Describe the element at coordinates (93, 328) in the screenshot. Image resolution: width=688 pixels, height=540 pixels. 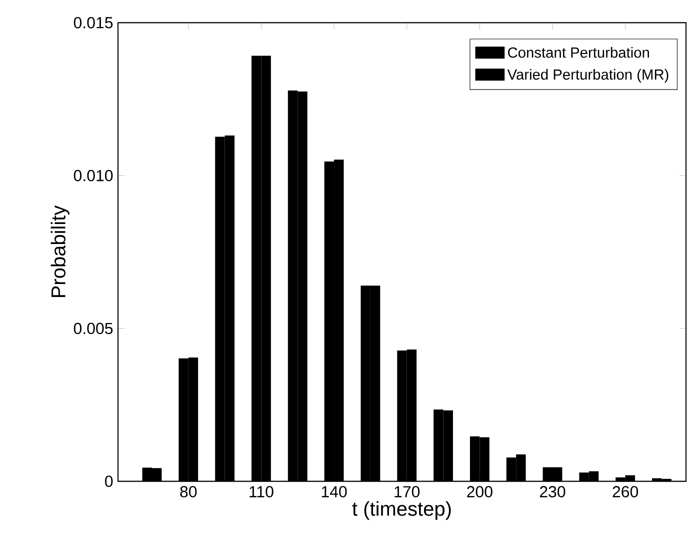
I see `y-tick-label: 0.005` at that location.